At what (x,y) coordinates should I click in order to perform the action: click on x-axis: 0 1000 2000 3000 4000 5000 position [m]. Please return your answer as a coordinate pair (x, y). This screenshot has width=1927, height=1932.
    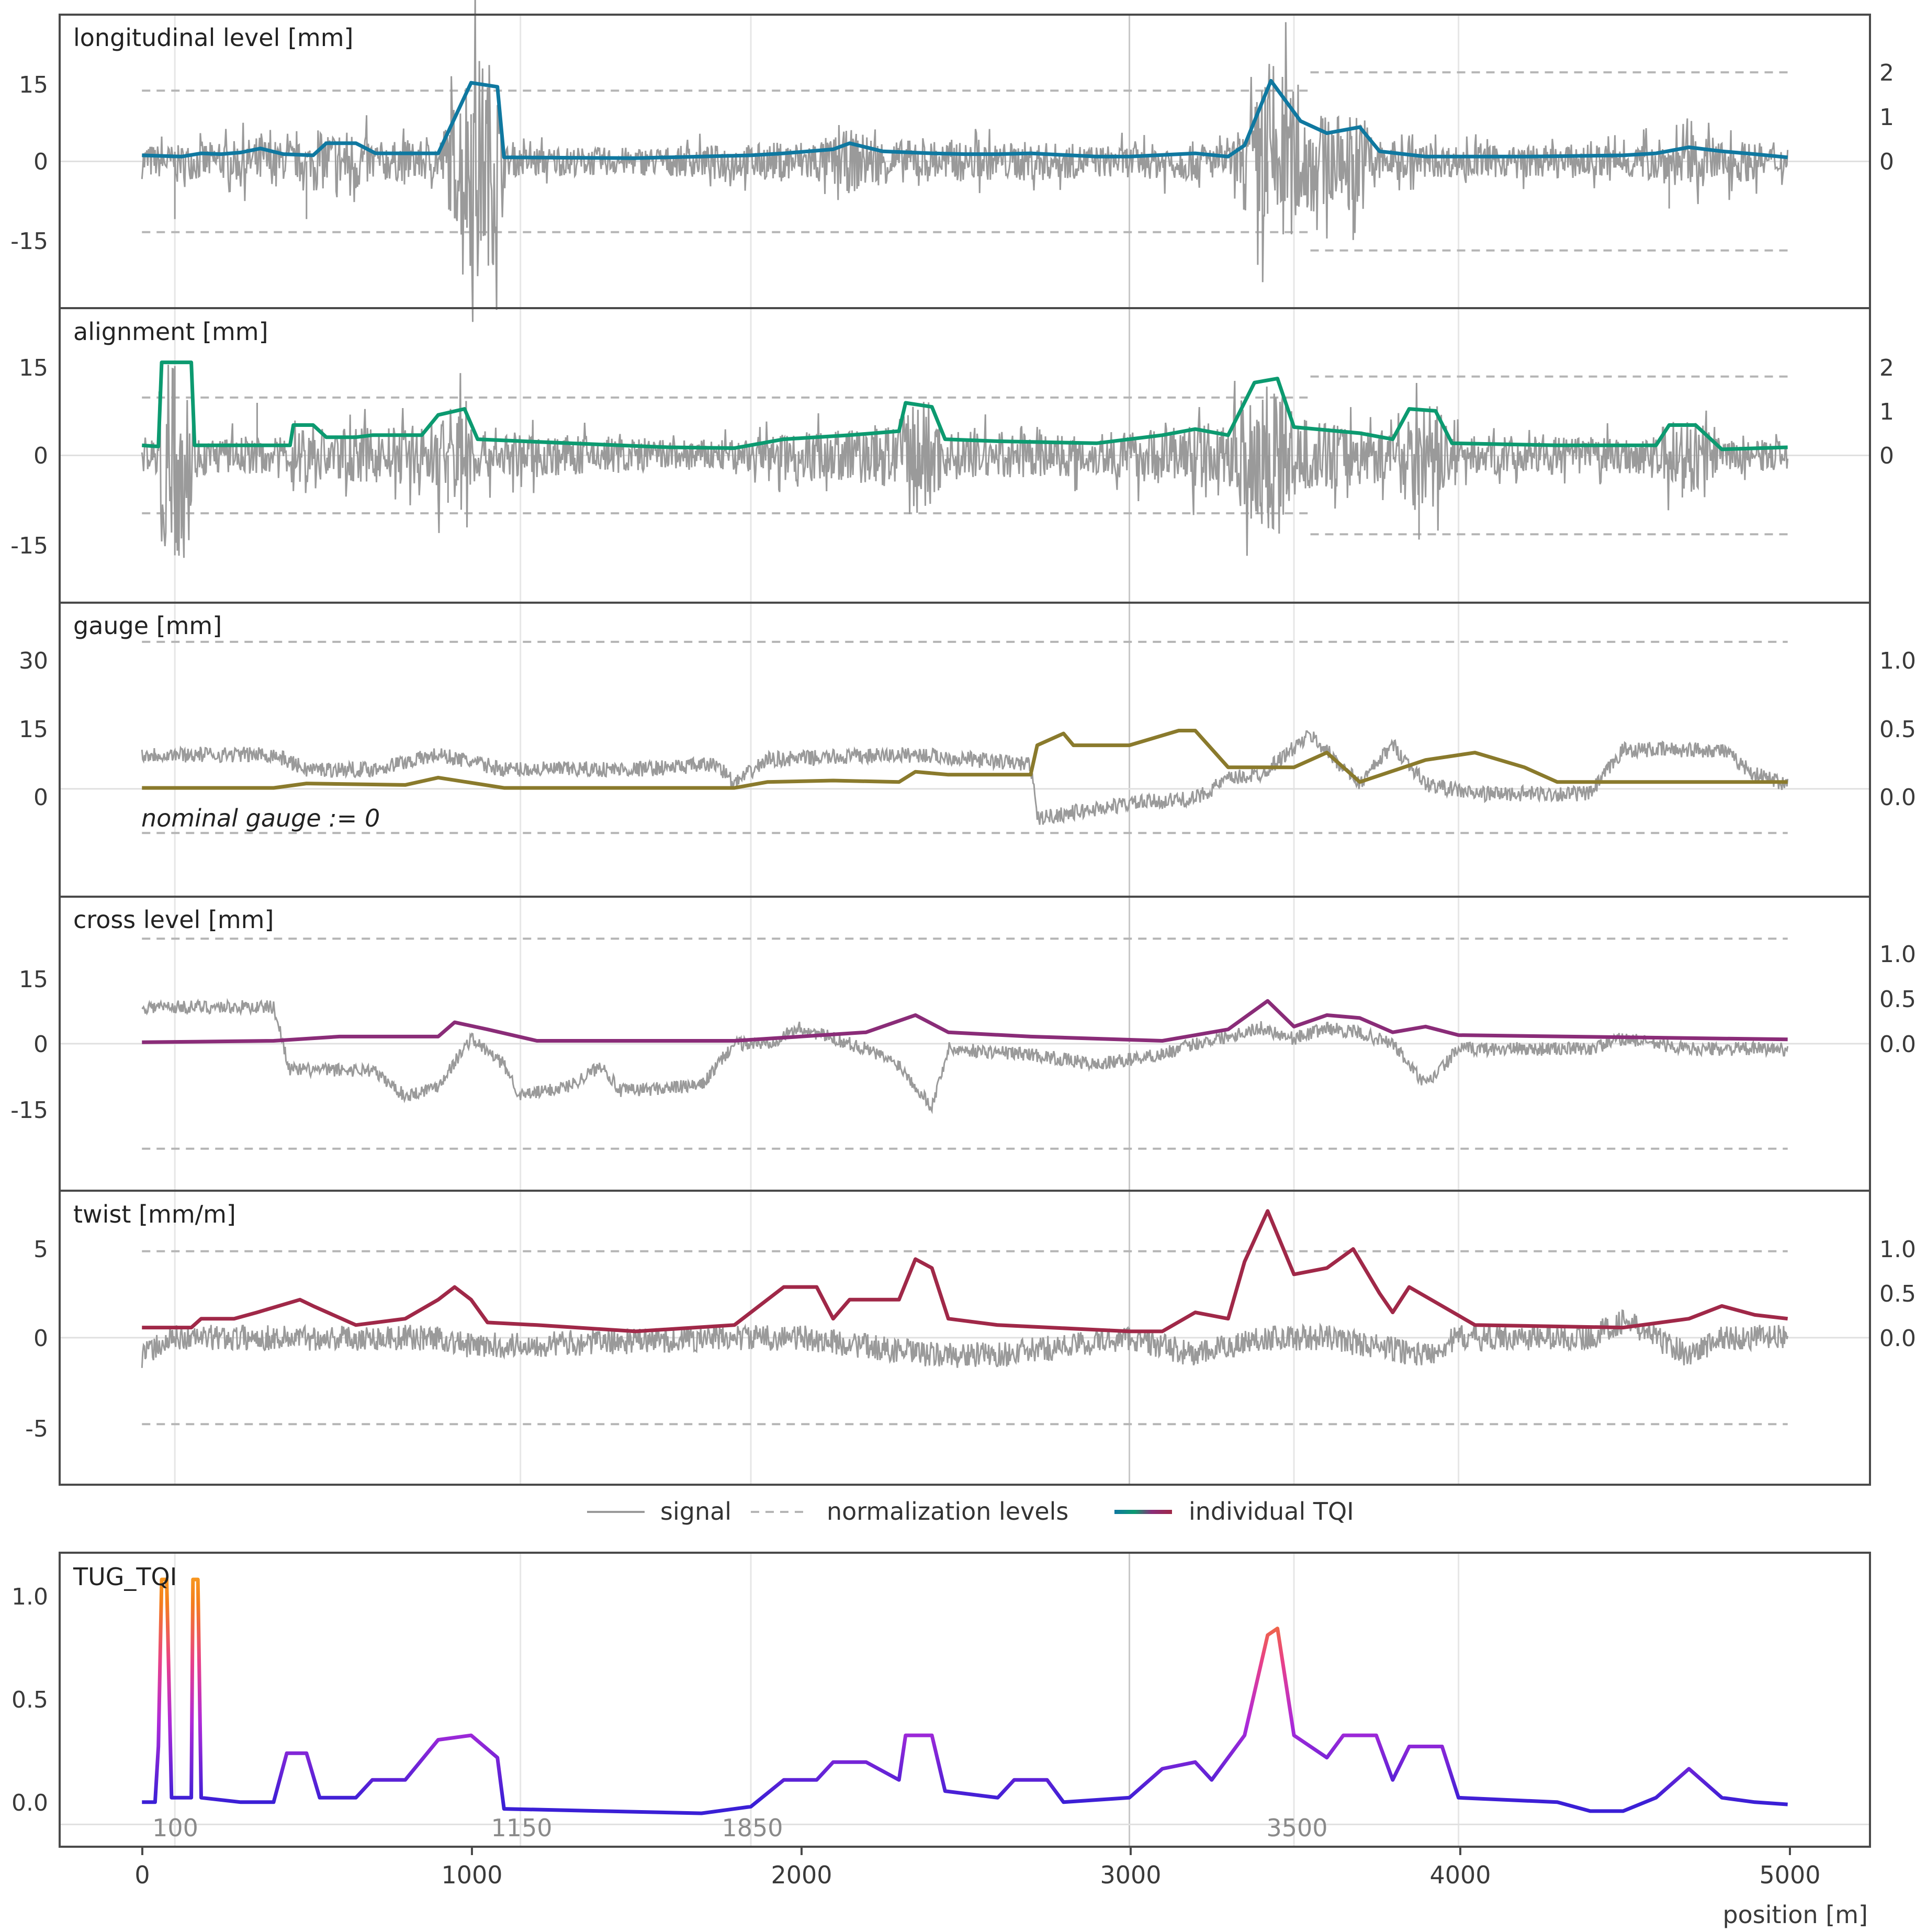
    Looking at the image, I should click on (1001, 1888).